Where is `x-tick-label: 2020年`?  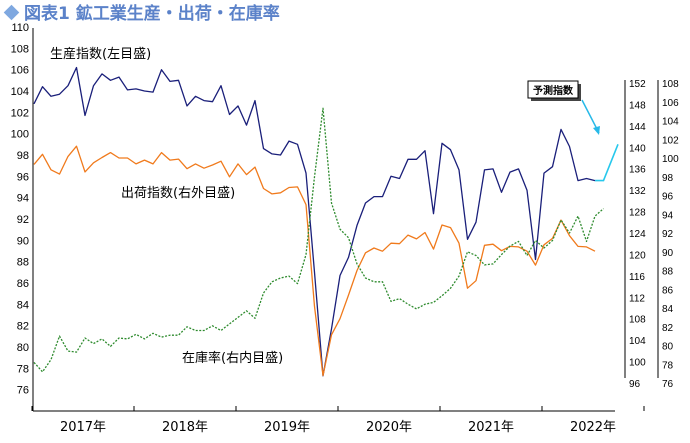 x-tick-label: 2020年 is located at coordinates (389, 427).